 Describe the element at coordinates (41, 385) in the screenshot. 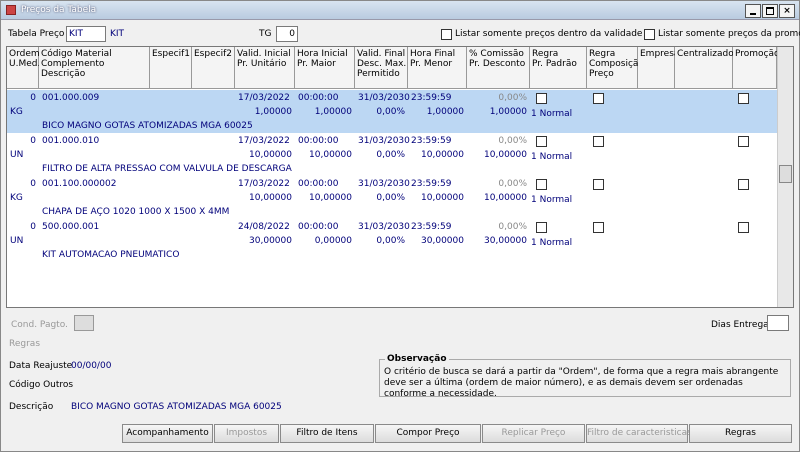

I see `label: Código Outros` at that location.